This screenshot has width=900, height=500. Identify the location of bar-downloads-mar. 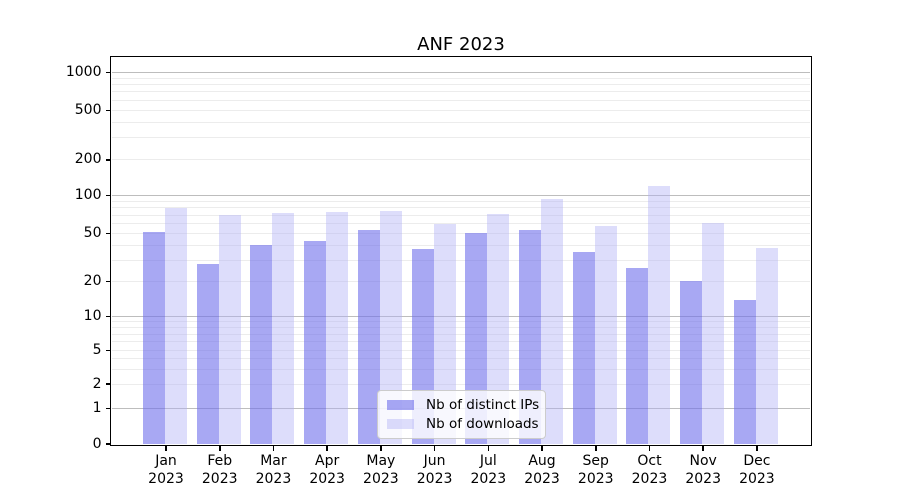
(283, 328).